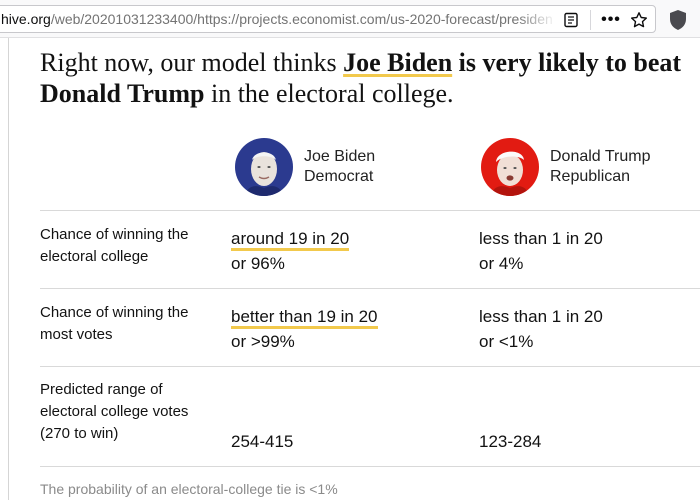  What do you see at coordinates (122, 93) in the screenshot?
I see `headline-trump: Donald Trump` at bounding box center [122, 93].